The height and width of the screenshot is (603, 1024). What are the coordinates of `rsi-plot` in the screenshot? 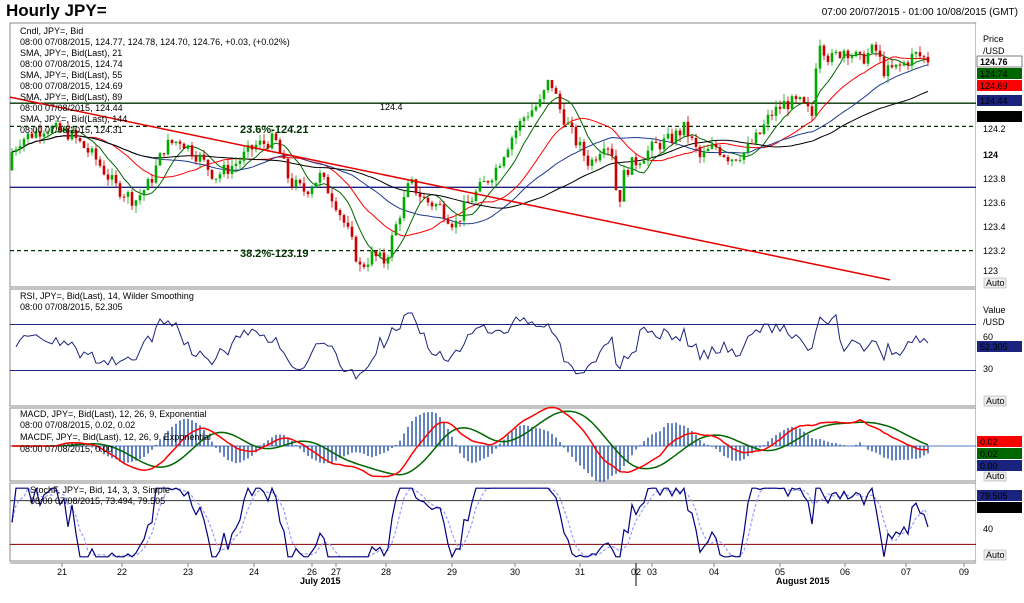 It's located at (493, 346).